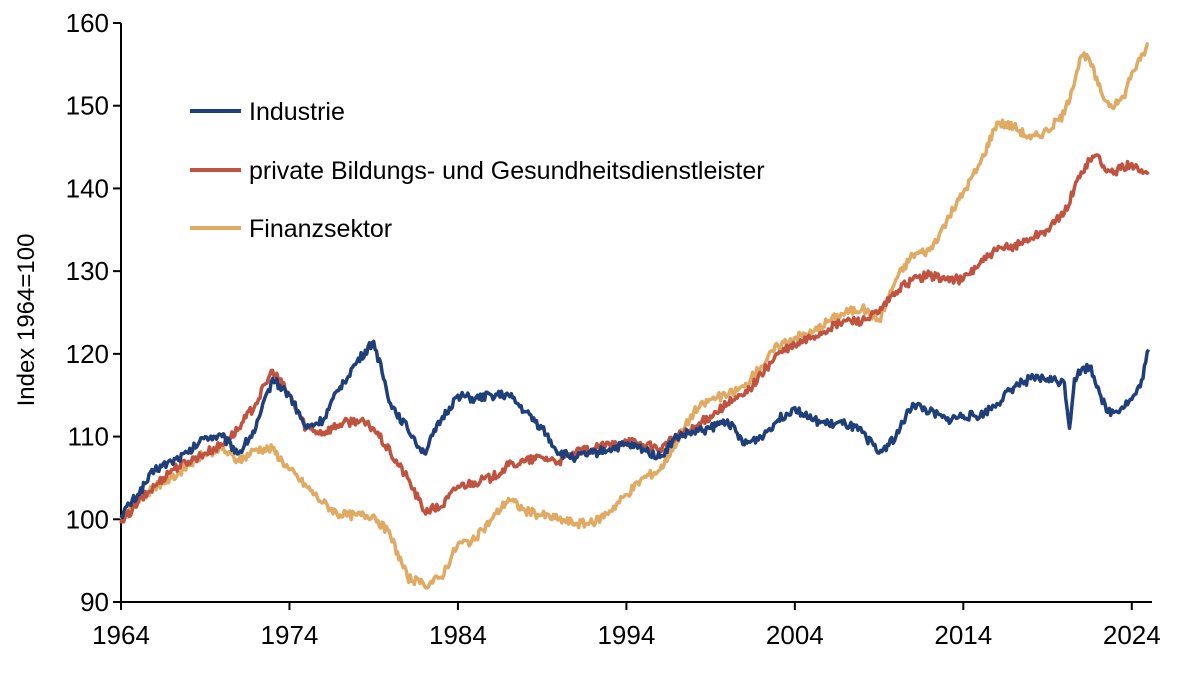 The image size is (1200, 678). Describe the element at coordinates (963, 635) in the screenshot. I see `x-tick-label: 2014` at that location.